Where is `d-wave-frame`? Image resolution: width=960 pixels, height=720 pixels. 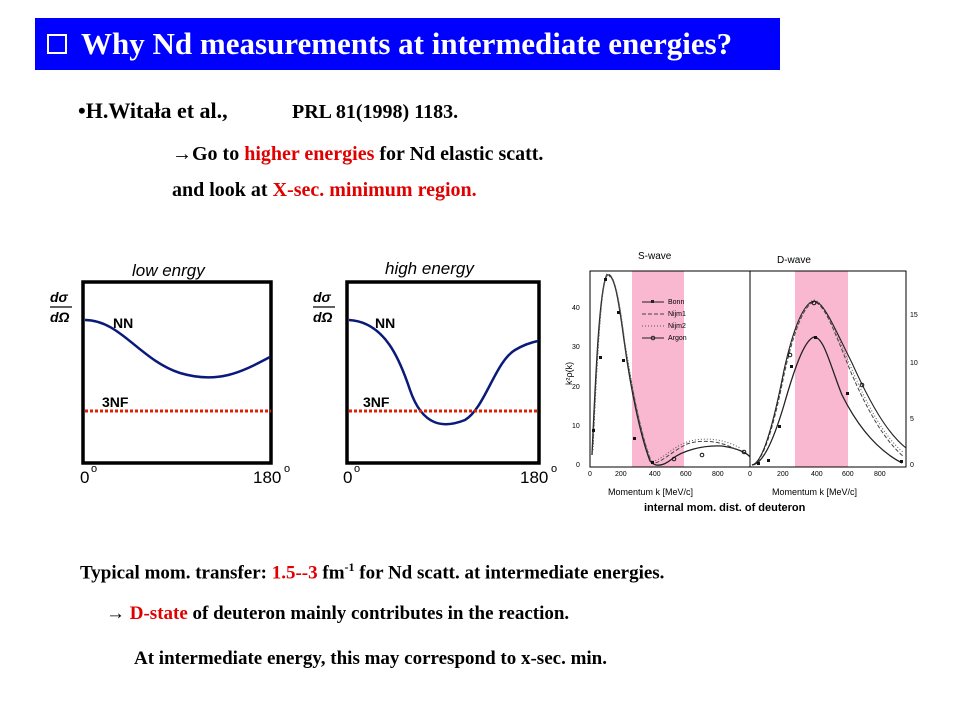
d-wave-frame is located at coordinates (828, 369).